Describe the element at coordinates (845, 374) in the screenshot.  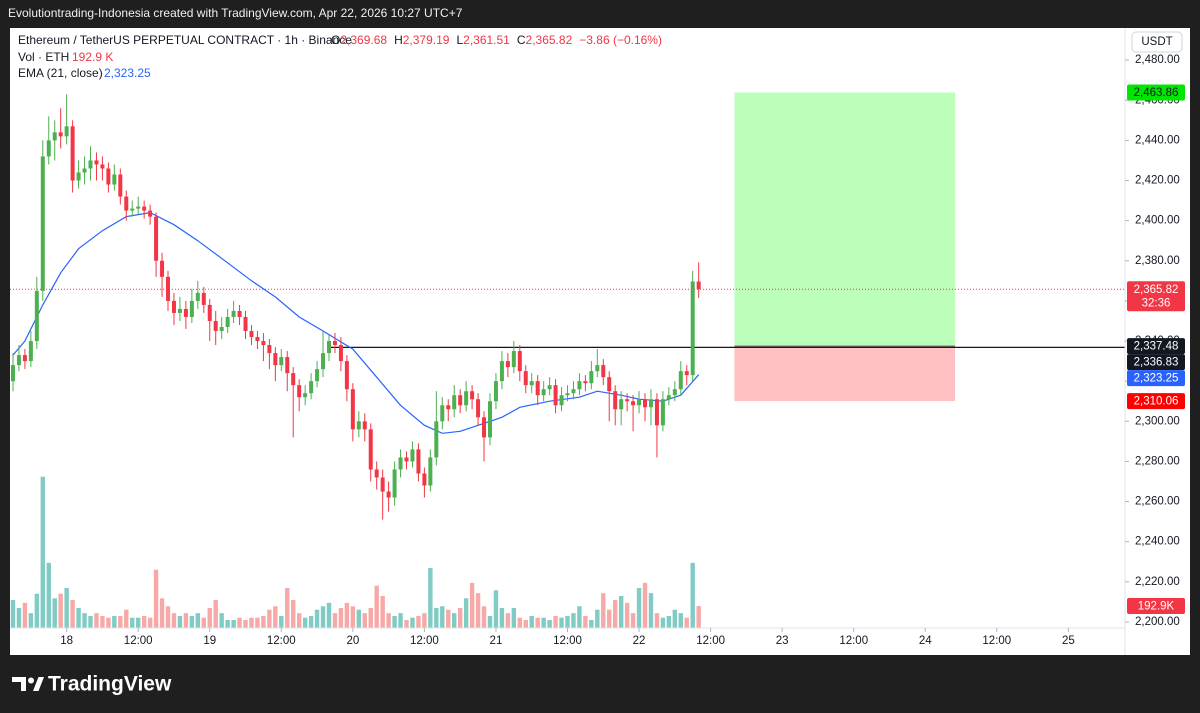
I see `stop-zone` at that location.